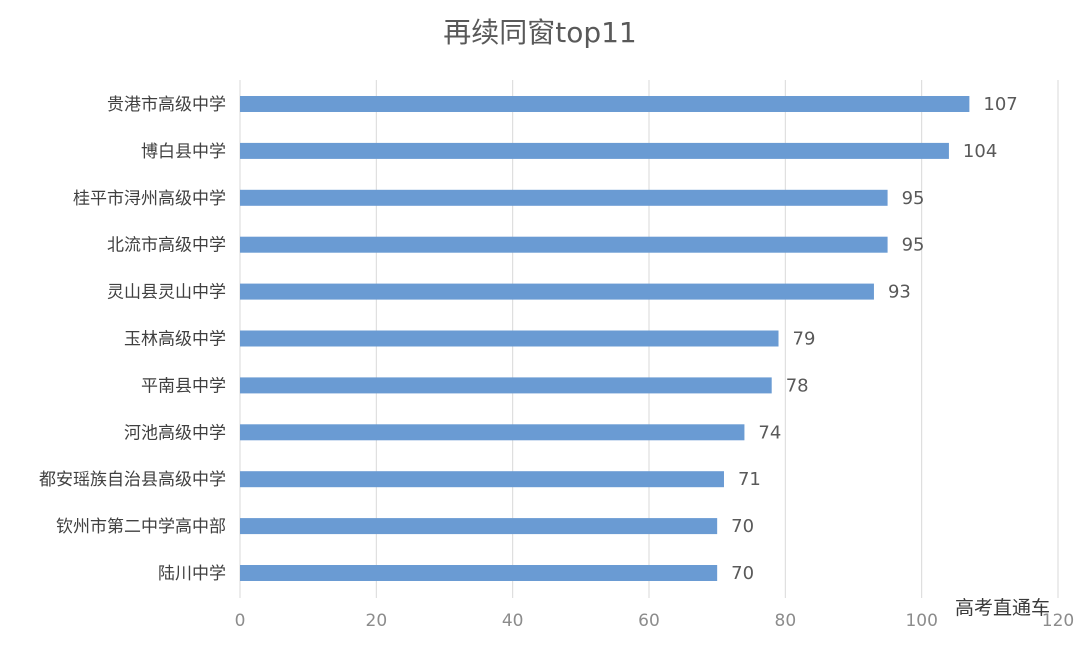 The image size is (1080, 646). What do you see at coordinates (377, 621) in the screenshot?
I see `x-tick-label: 20` at bounding box center [377, 621].